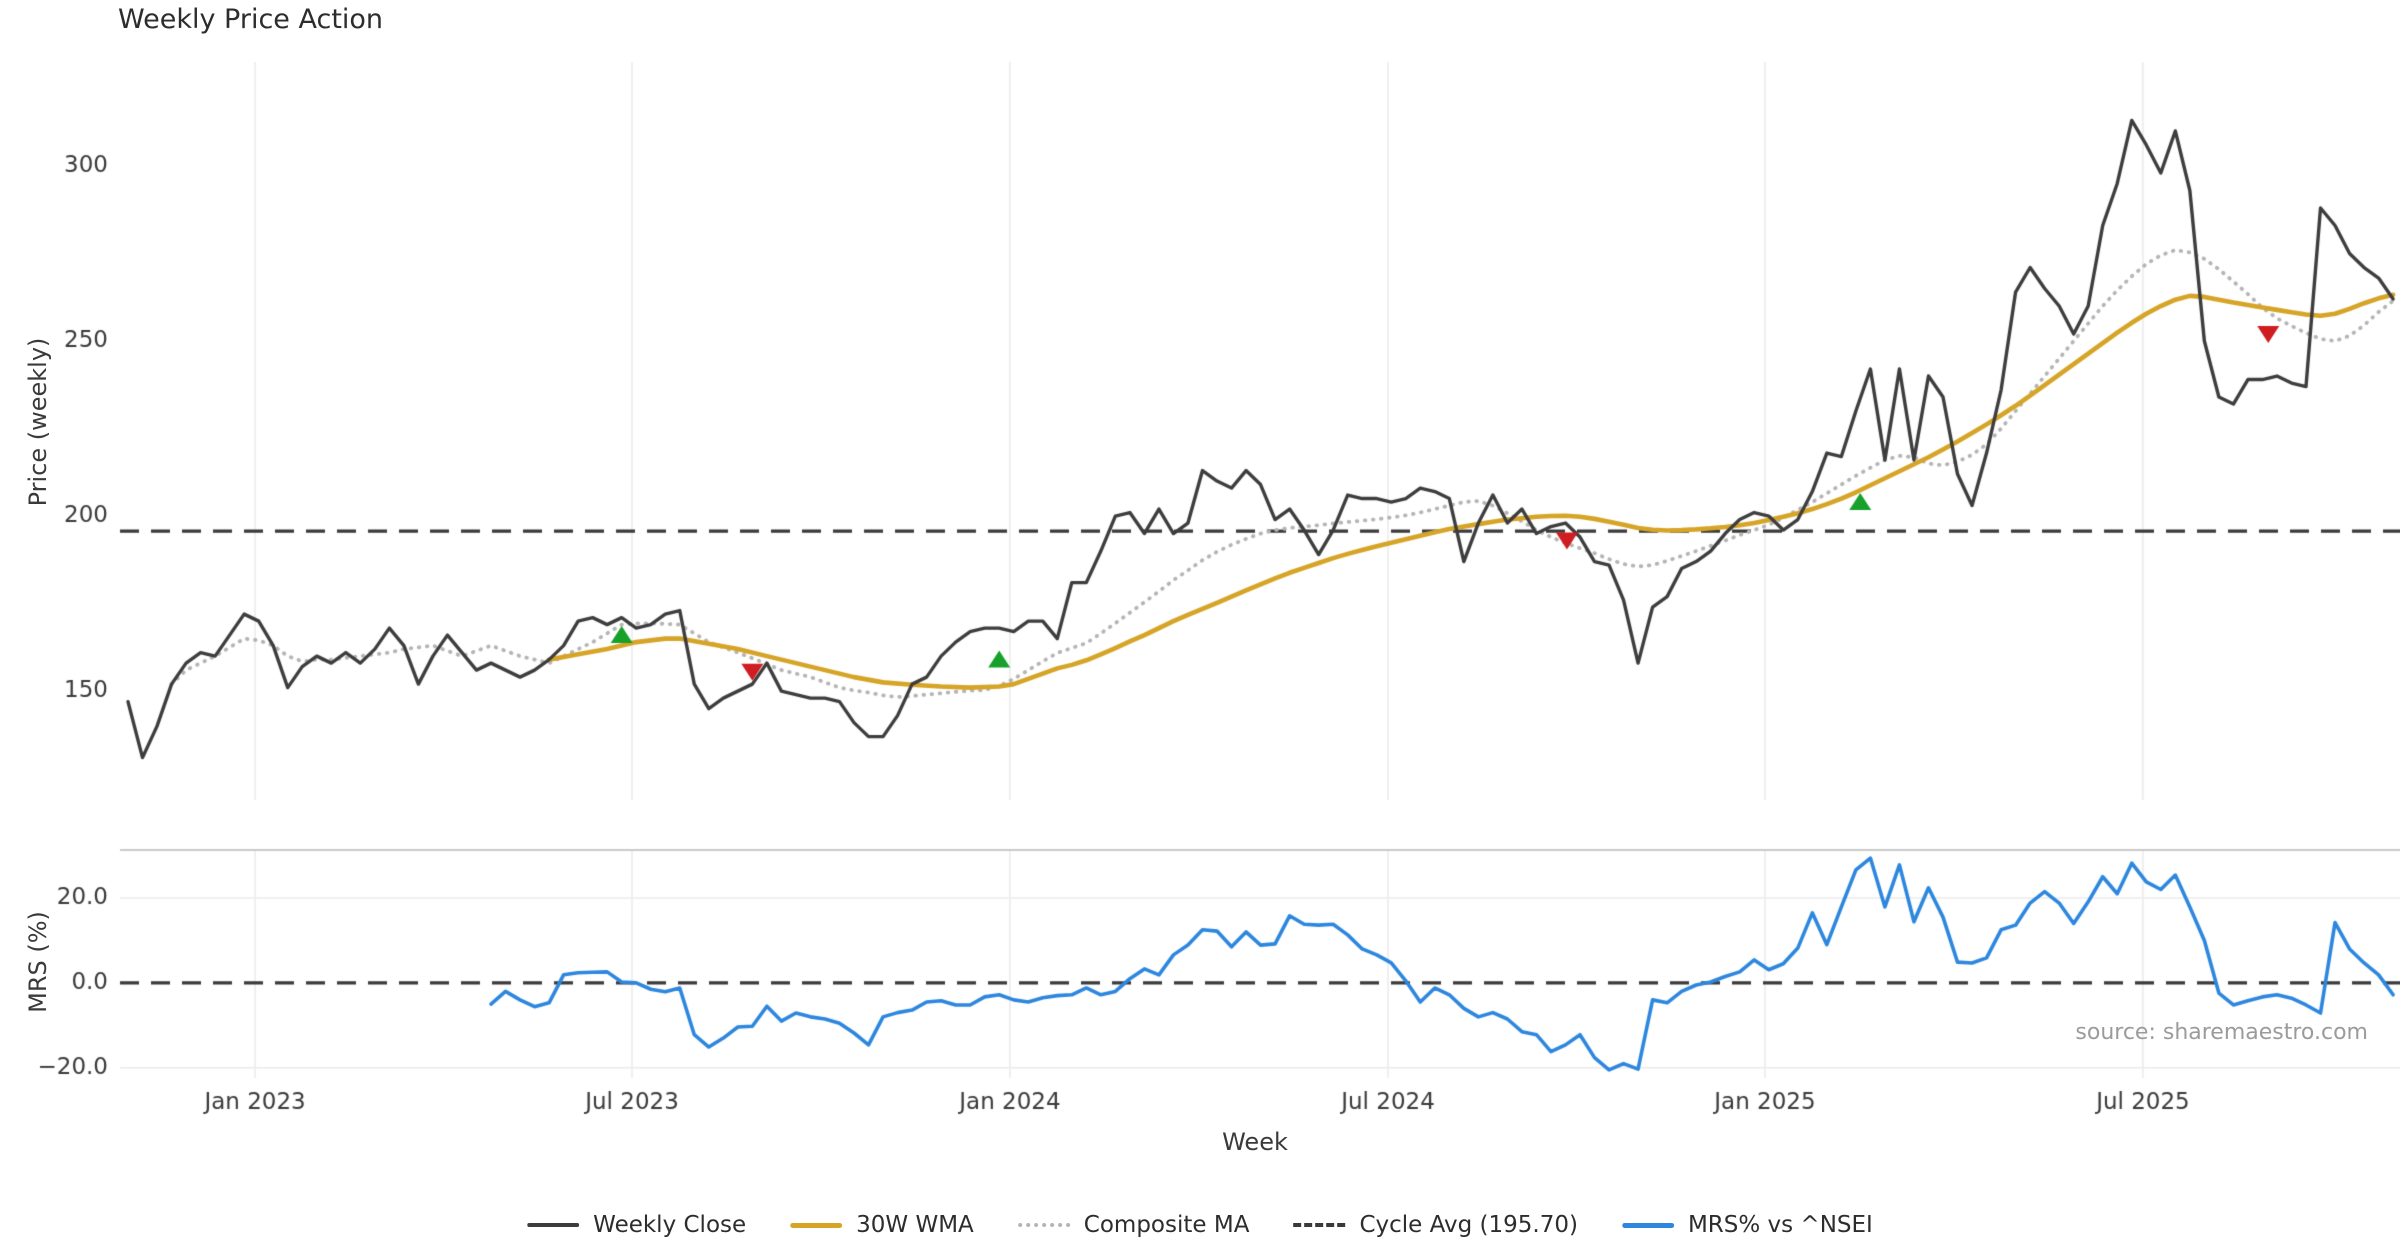 The width and height of the screenshot is (2400, 1260). Describe the element at coordinates (38, 962) in the screenshot. I see `y-axis-label-mrs: MRS (%)` at that location.